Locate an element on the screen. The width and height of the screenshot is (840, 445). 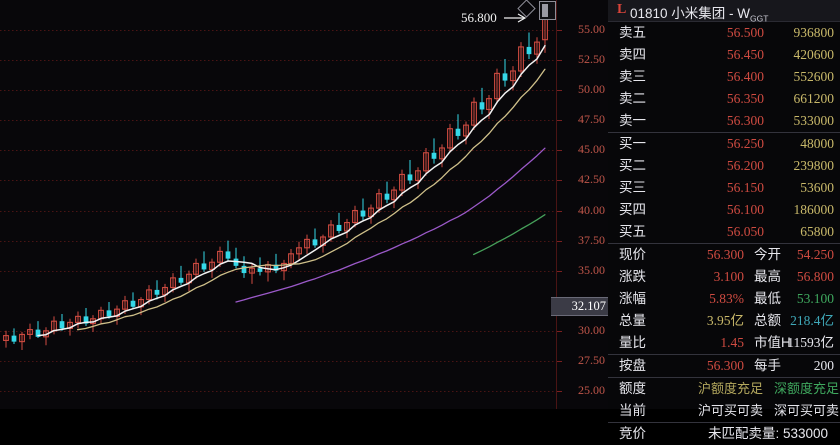
bid-level-row: 买二 56.200 239800 is located at coordinates (724, 166).